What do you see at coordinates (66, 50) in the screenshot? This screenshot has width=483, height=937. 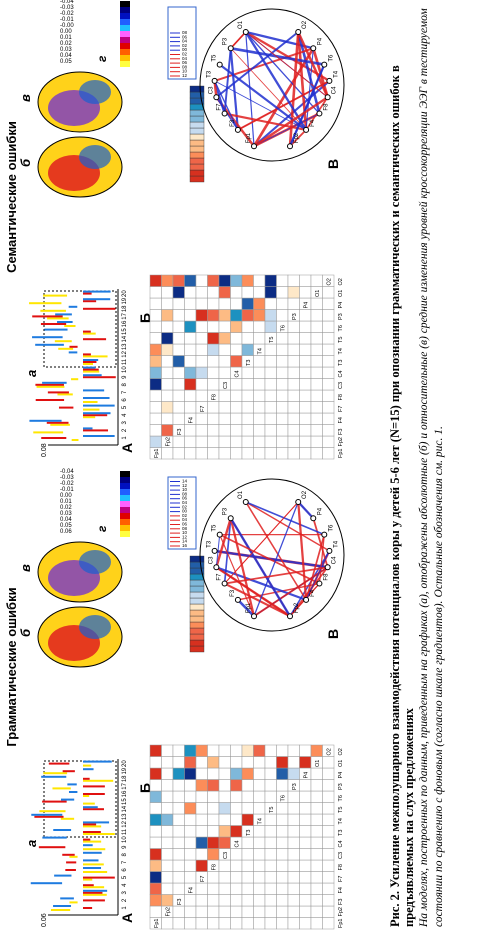 I see `scale-label: 0.03` at bounding box center [66, 50].